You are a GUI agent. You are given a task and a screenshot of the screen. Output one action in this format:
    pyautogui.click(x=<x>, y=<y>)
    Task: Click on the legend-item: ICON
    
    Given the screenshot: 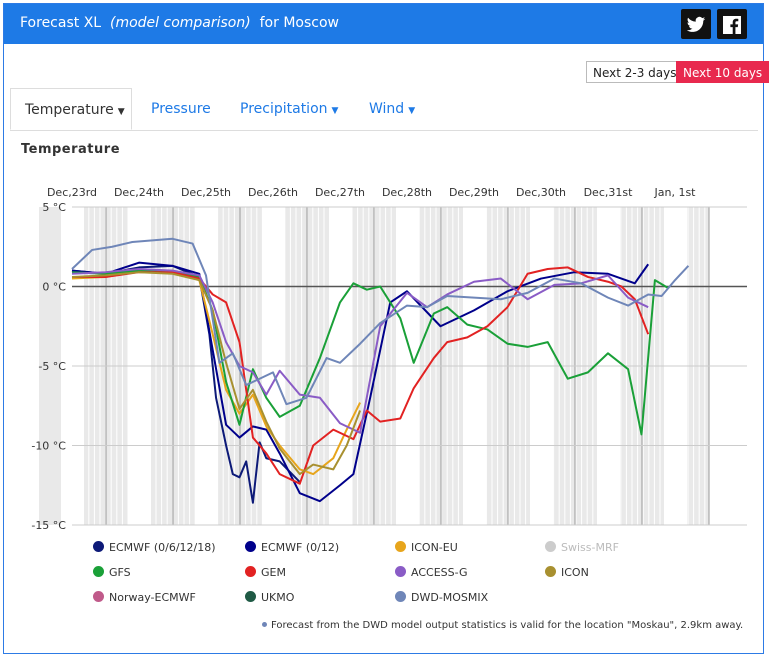 What is the action you would take?
    pyautogui.click(x=567, y=572)
    